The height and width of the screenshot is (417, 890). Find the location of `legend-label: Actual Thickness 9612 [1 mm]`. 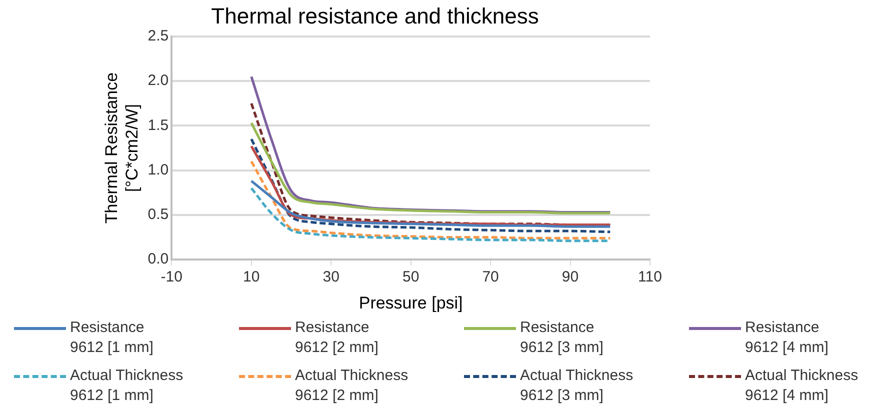

legend-label: Actual Thickness 9612 [1 mm] is located at coordinates (127, 386).